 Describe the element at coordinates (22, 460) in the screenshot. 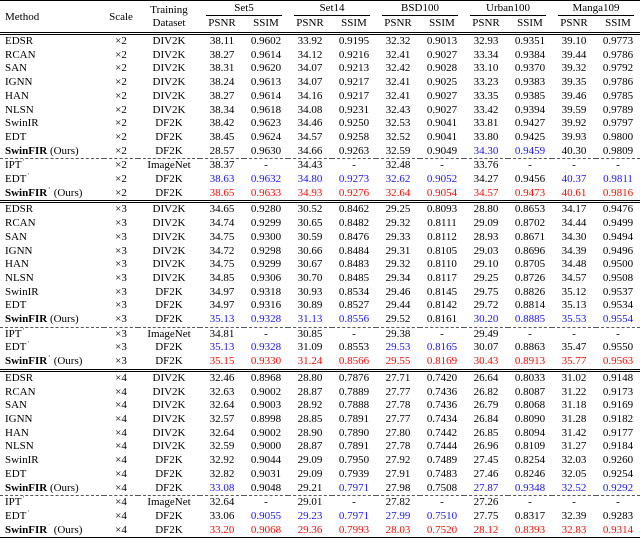

I see `method-name: SwinIR` at that location.